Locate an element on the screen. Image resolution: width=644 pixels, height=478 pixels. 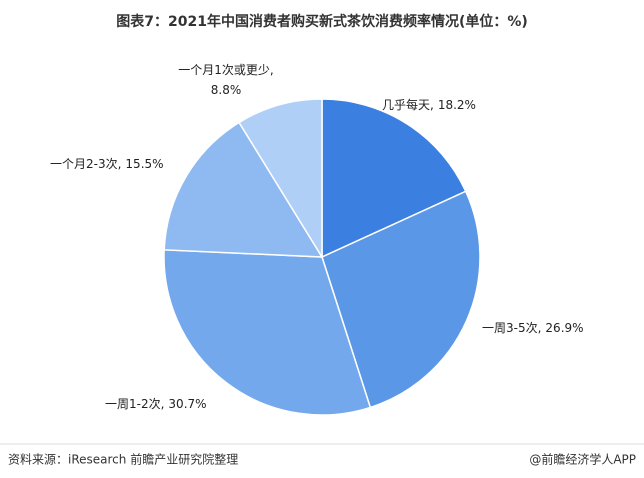
data-label: 一个月2-3次, 15.5% is located at coordinates (107, 164).